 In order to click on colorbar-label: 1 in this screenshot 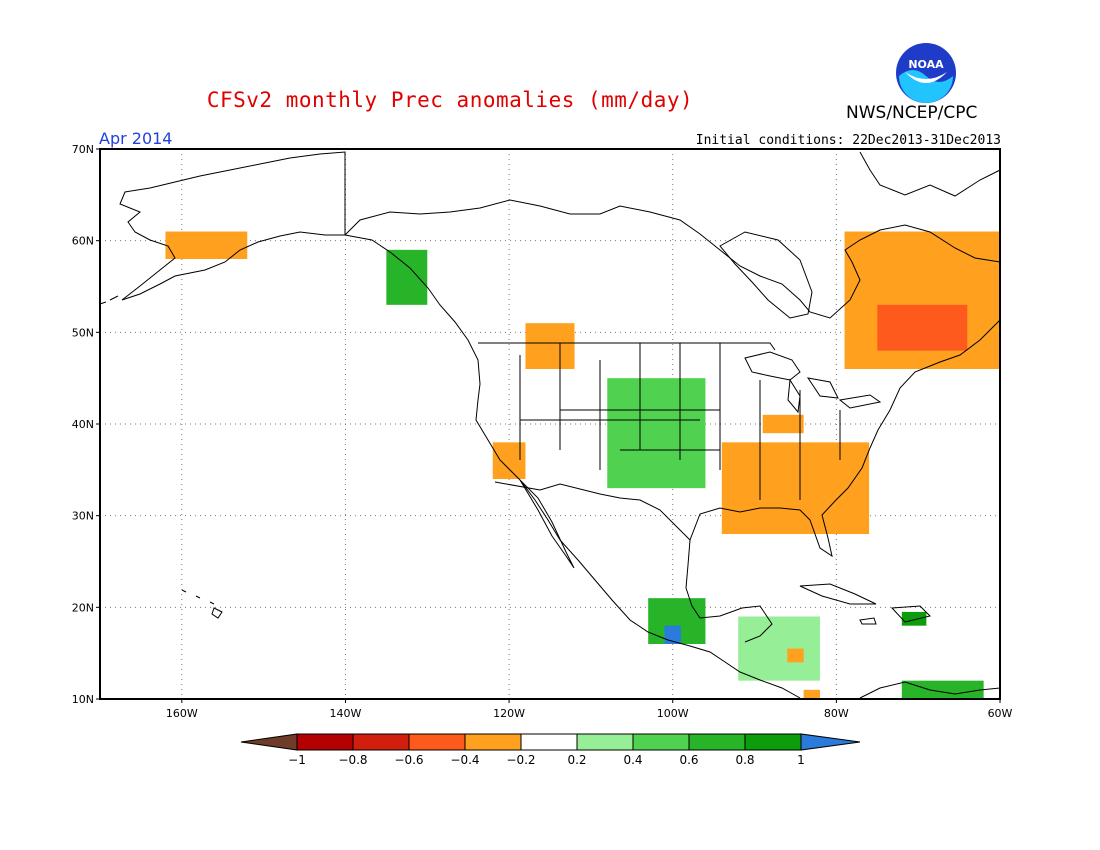, I will do `click(801, 760)`.